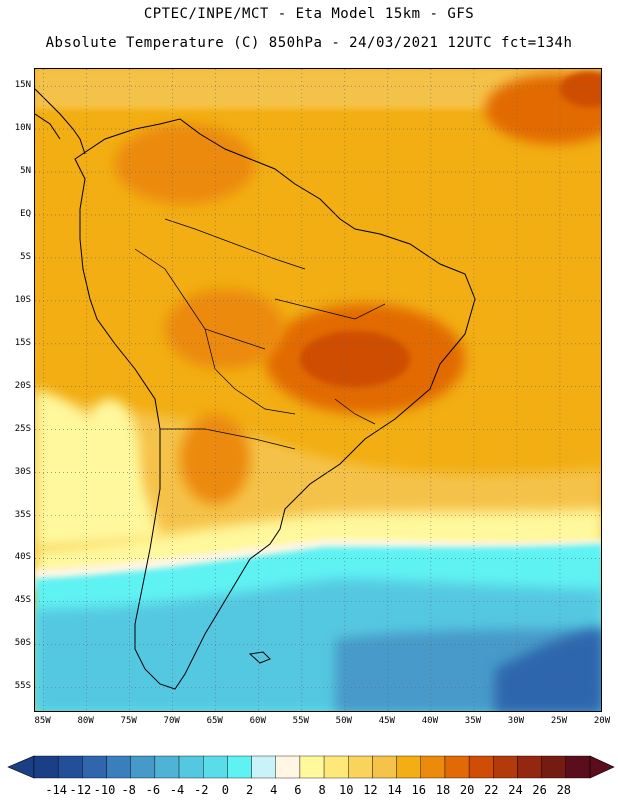 The width and height of the screenshot is (618, 800). I want to click on legend-label: 8, so click(322, 790).